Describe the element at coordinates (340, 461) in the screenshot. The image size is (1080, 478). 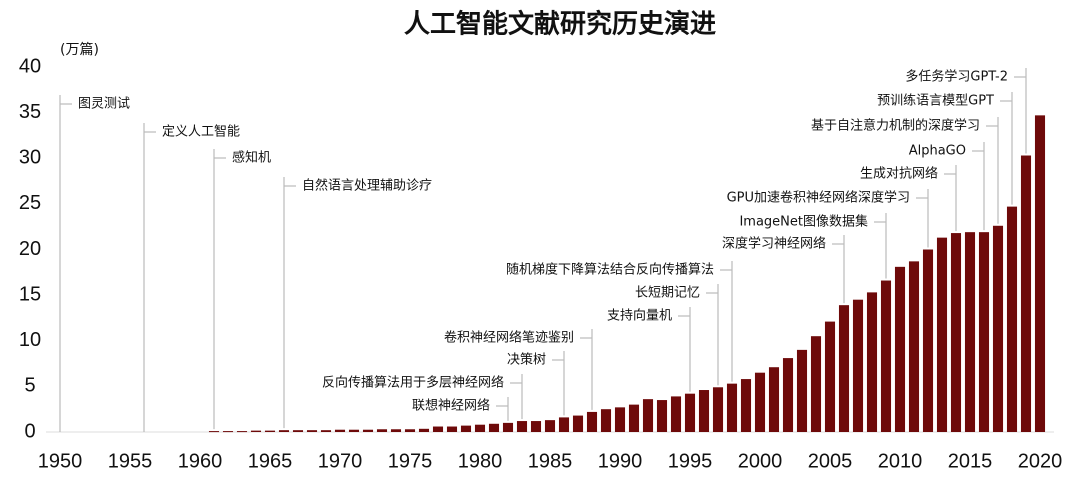
I see `x-tick-label: 1970` at that location.